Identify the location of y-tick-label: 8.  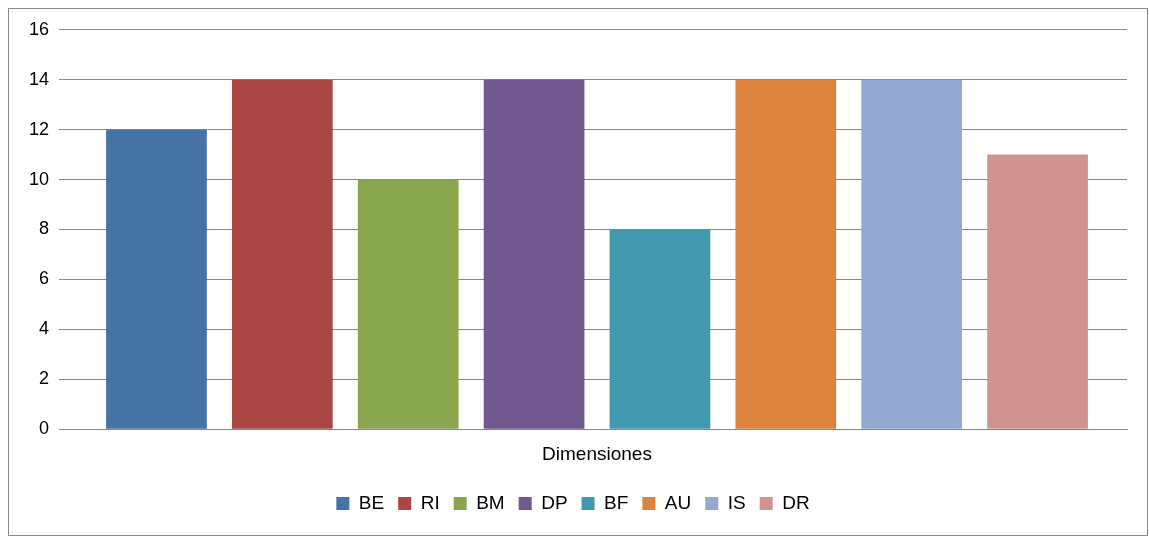
(44, 228).